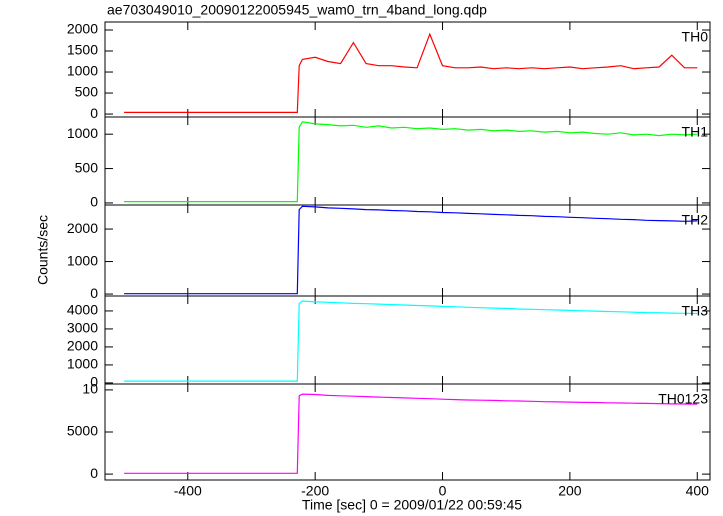 This screenshot has width=723, height=516. Describe the element at coordinates (315, 491) in the screenshot. I see `x-tick-label: -200` at that location.